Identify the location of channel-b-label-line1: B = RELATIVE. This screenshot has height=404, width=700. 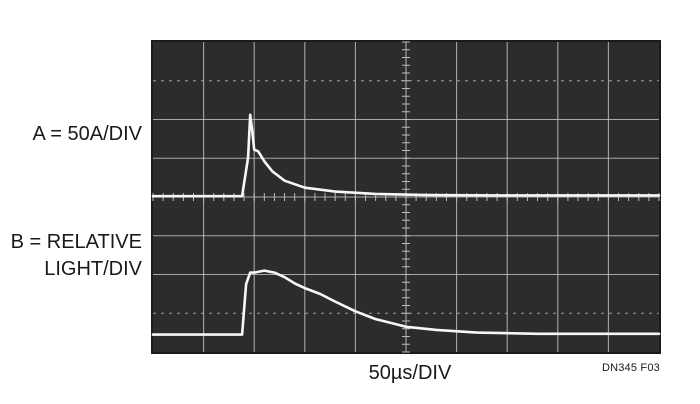
(76, 242).